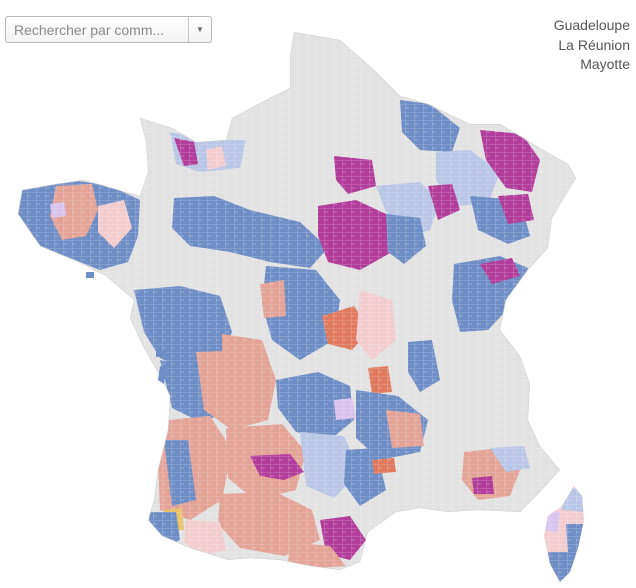 This screenshot has width=636, height=588. I want to click on commune-search-input, so click(98, 29).